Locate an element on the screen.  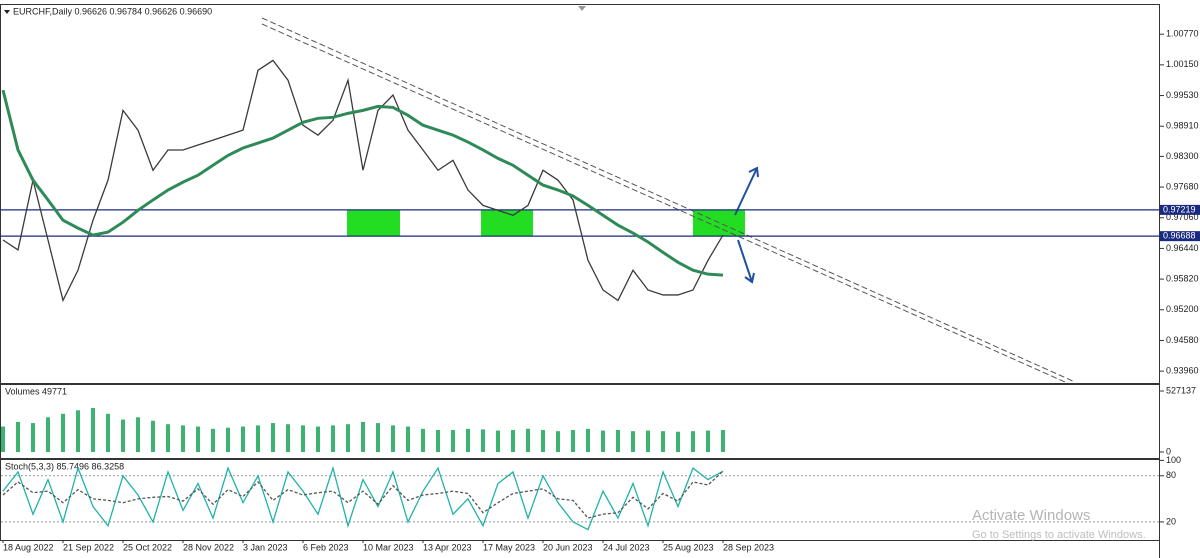
x-tick-label: 21 Sep 2022 is located at coordinates (88, 547).